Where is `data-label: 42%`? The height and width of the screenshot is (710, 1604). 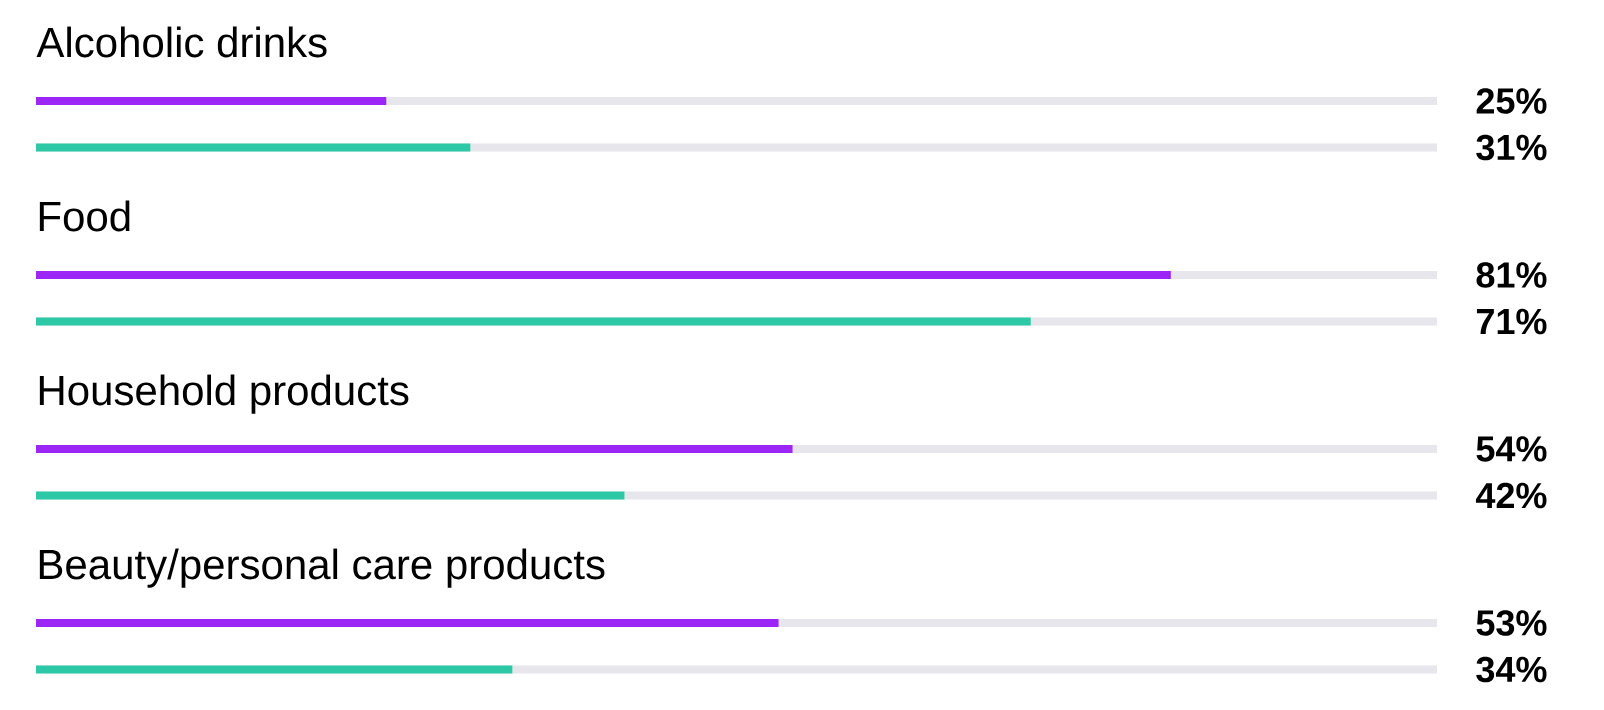 data-label: 42% is located at coordinates (1511, 495).